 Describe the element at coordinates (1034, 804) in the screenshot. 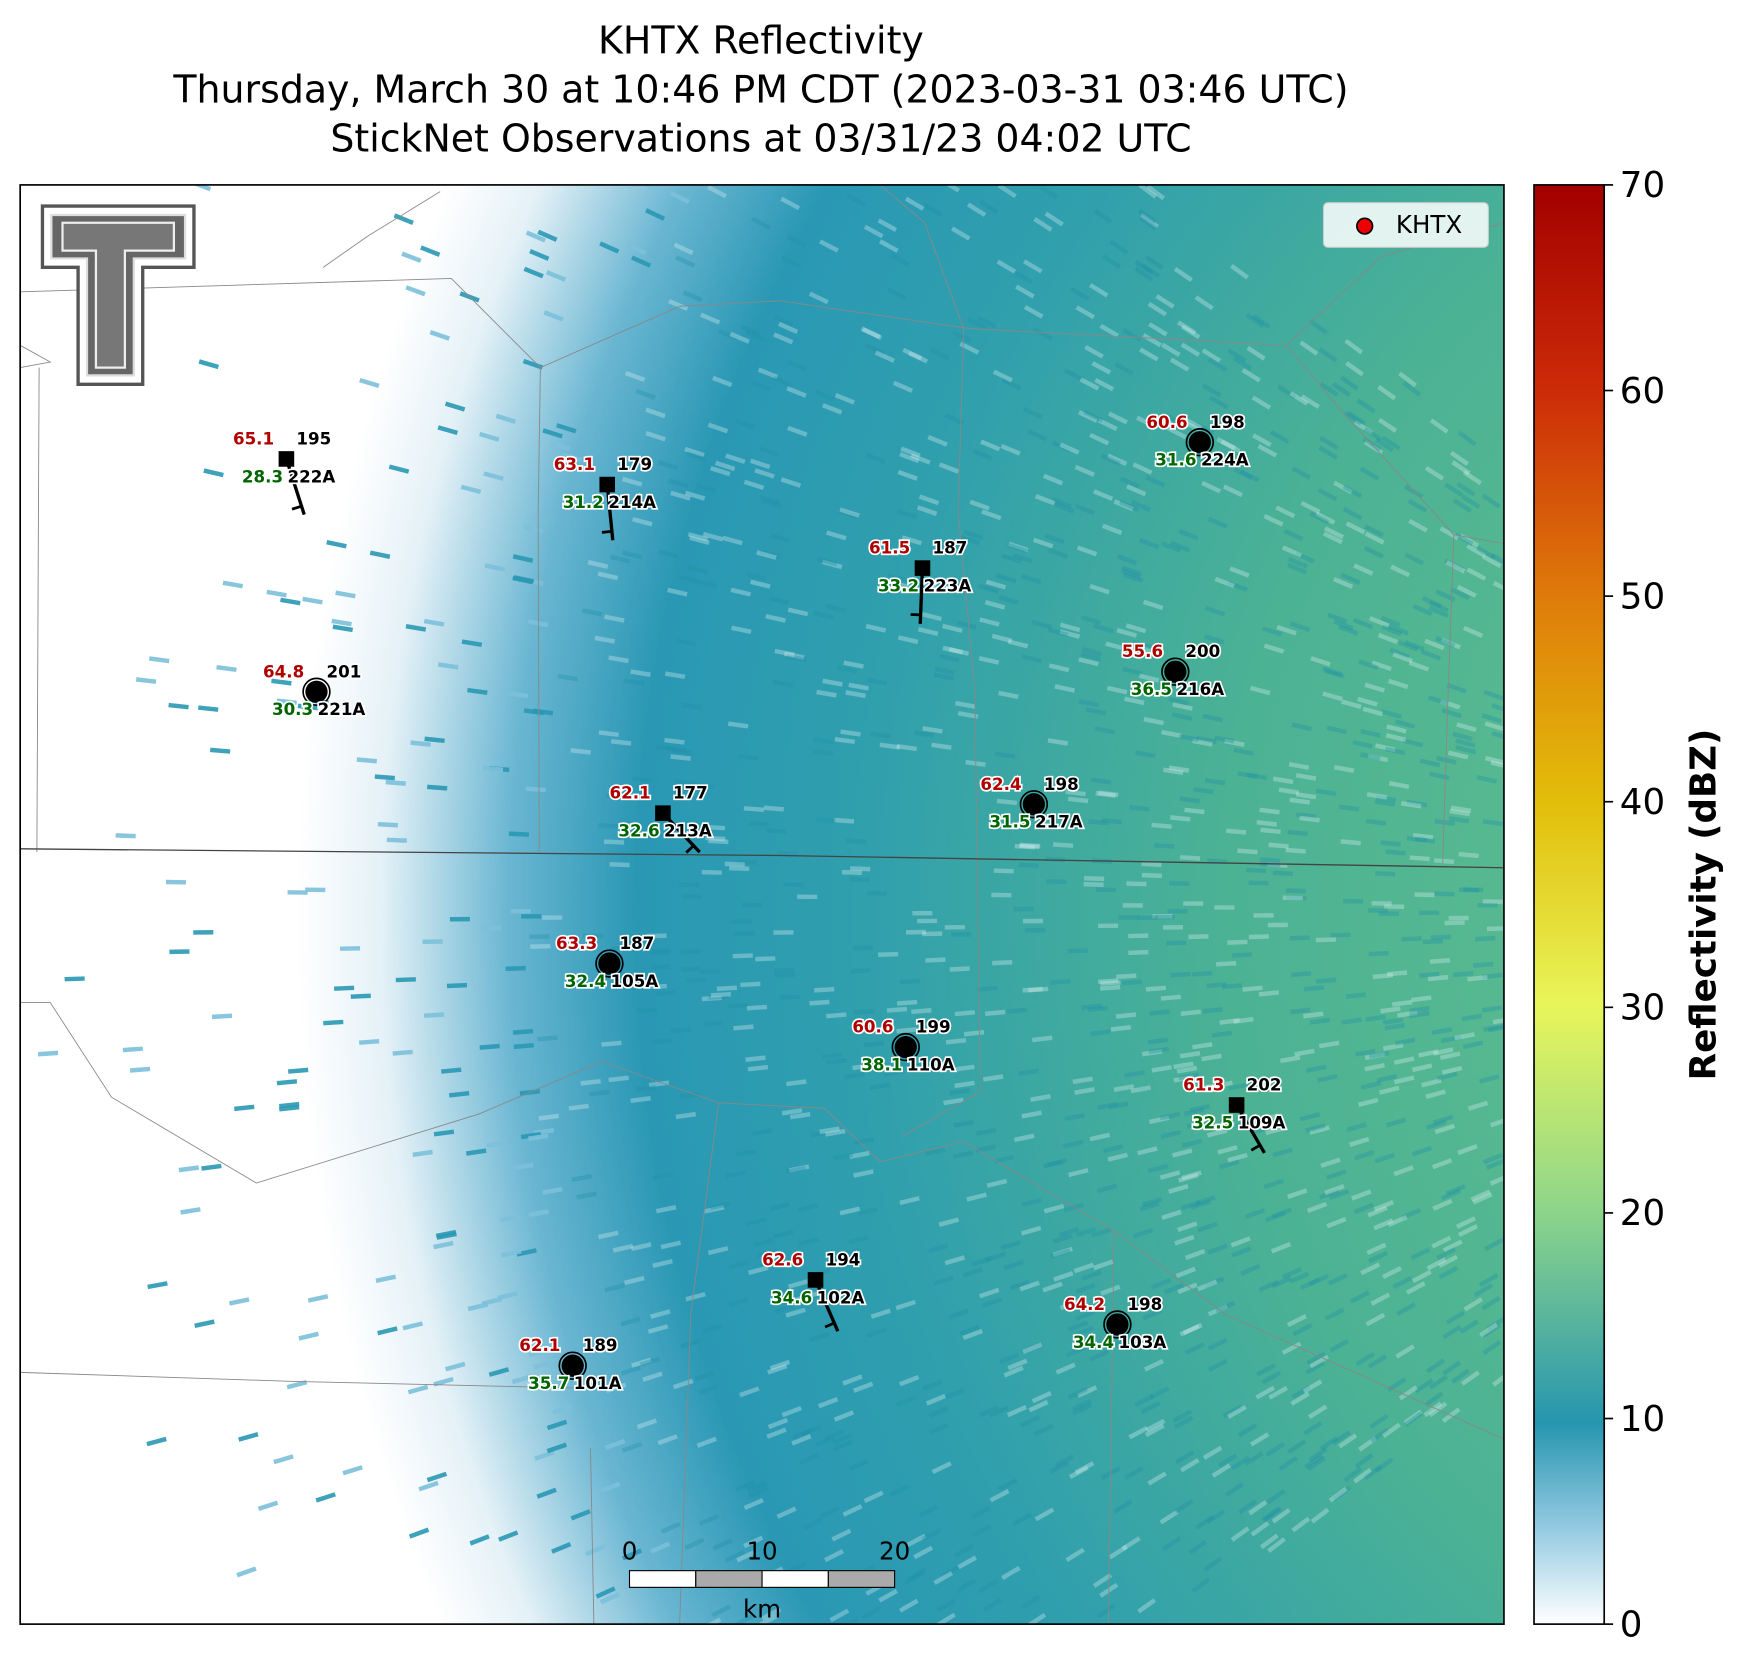

I see `calm-ring` at that location.